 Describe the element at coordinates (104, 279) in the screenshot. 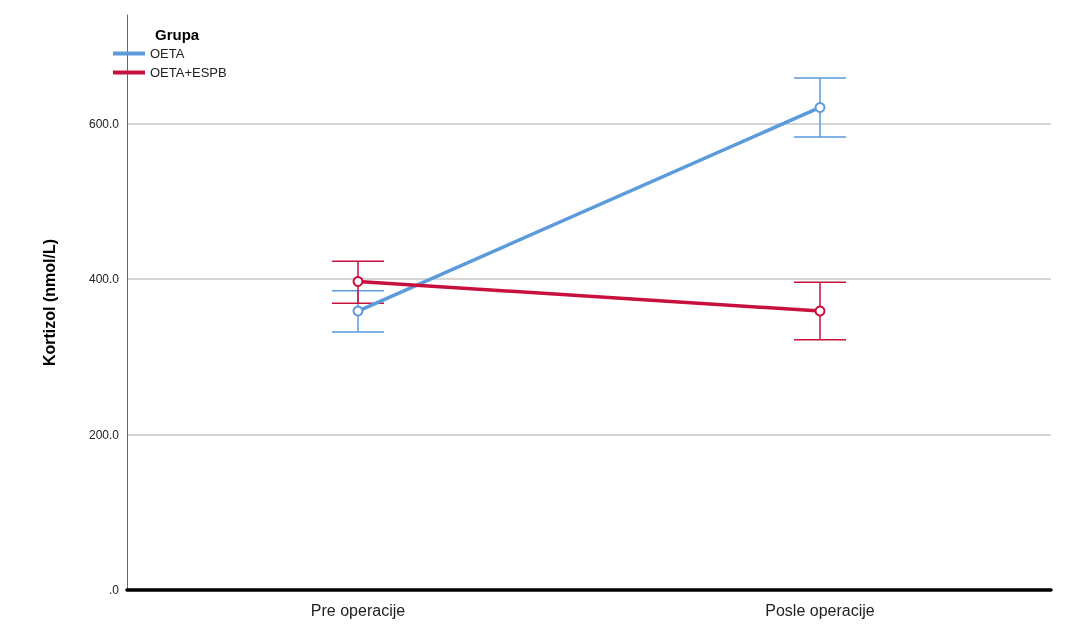

I see `y-tick-label: 400.0` at that location.